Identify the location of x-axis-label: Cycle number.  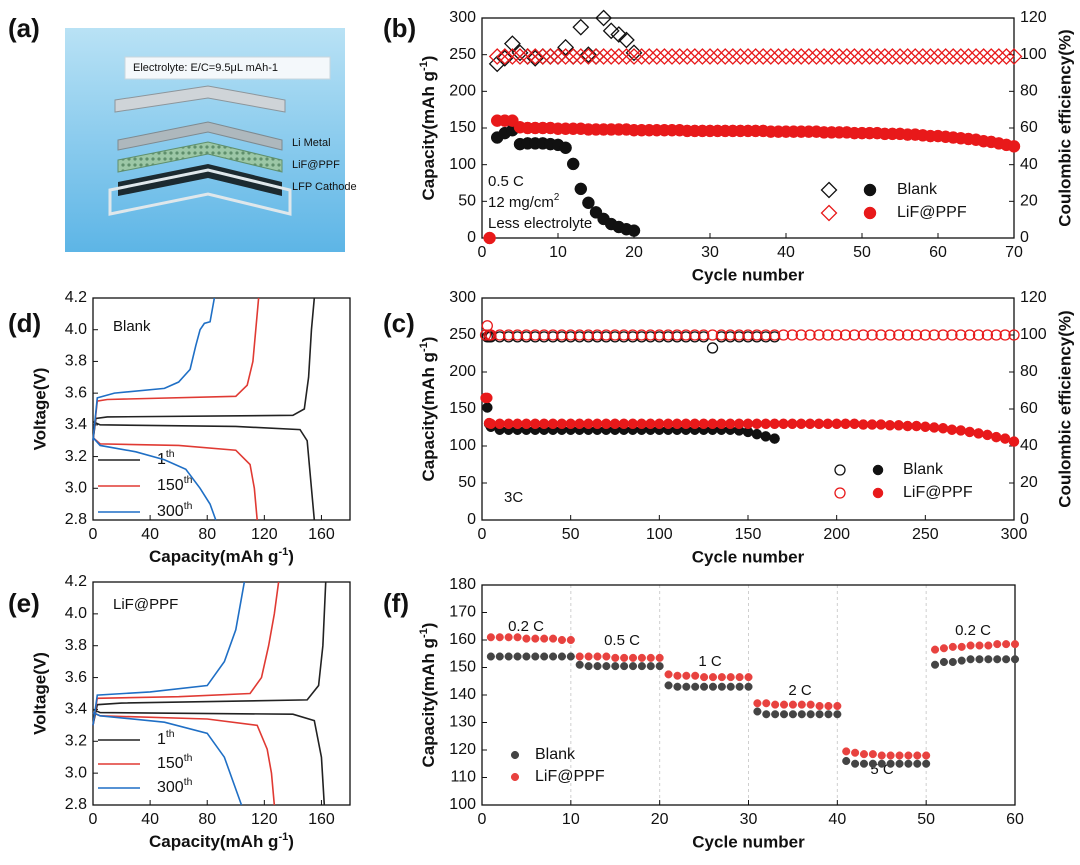
(748, 556).